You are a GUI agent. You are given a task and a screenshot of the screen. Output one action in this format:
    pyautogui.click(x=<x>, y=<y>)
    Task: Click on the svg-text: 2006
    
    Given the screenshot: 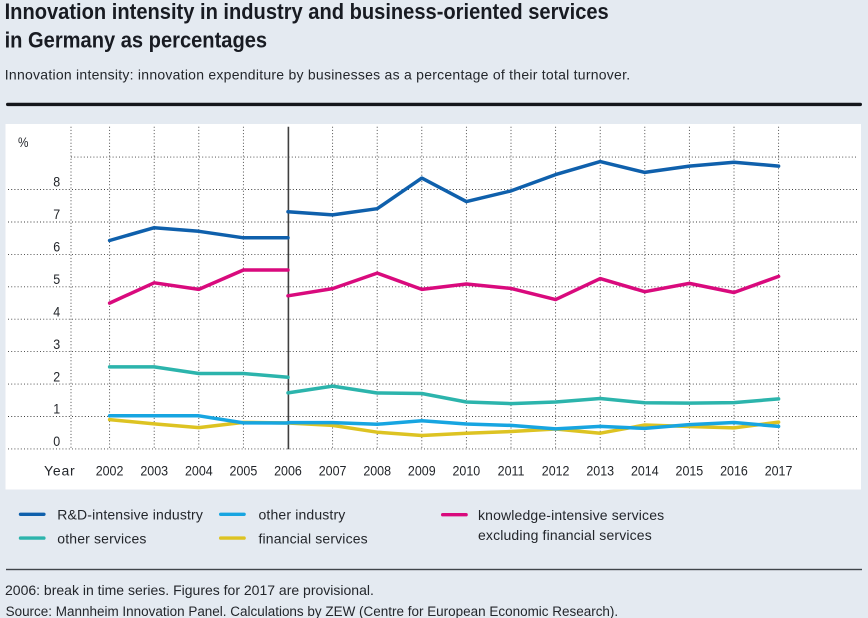 What is the action you would take?
    pyautogui.click(x=288, y=471)
    